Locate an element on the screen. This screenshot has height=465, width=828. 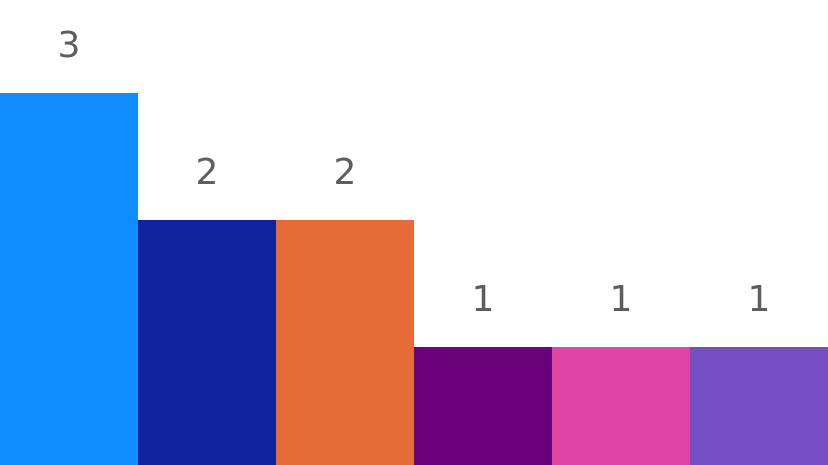
data-label: 3 is located at coordinates (69, 45).